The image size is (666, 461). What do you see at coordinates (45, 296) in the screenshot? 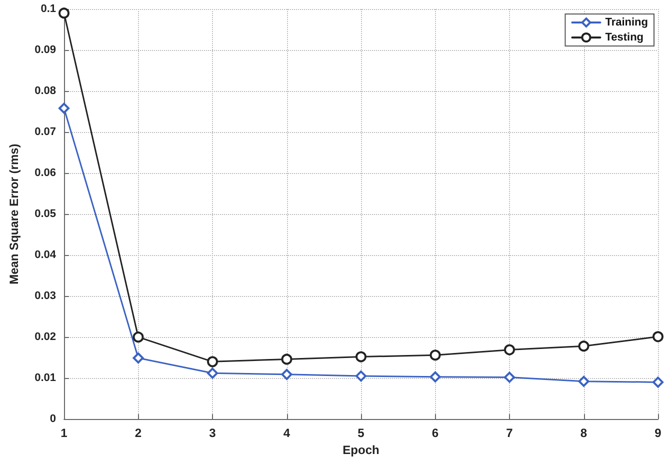
I see `y-tick-label: 0.03` at bounding box center [45, 296].